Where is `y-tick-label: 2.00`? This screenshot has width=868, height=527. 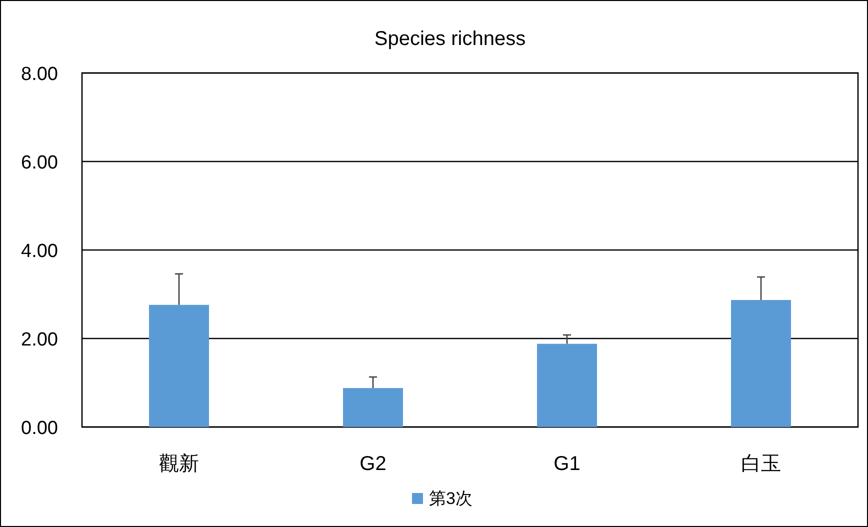
y-tick-label: 2.00 is located at coordinates (39, 340).